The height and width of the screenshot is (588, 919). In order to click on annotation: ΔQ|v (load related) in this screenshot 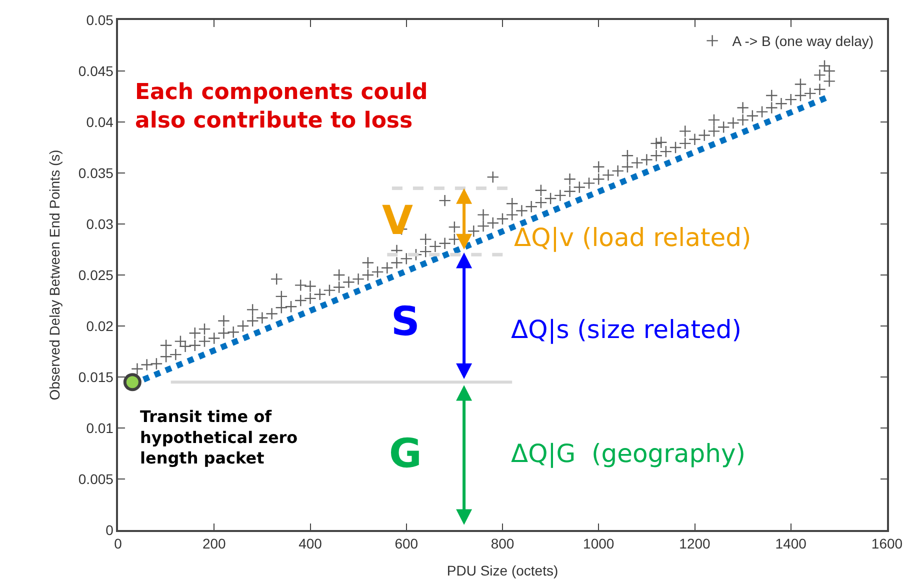, I will do `click(633, 237)`.